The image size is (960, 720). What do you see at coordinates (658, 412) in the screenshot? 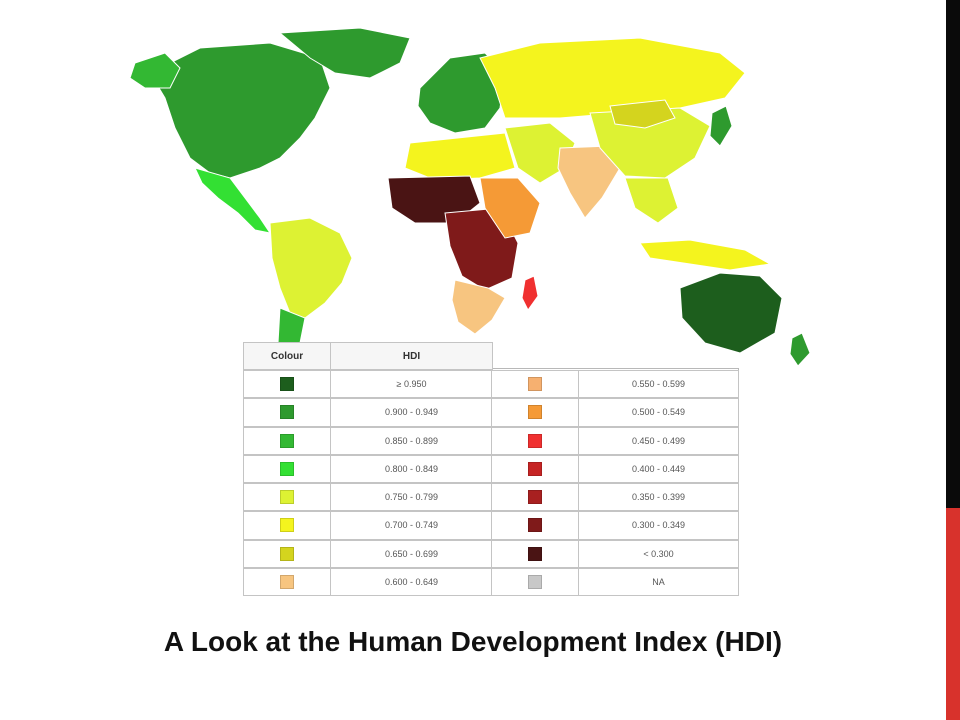
I see `legend-range-label: 0.500 - 0.549` at bounding box center [658, 412].